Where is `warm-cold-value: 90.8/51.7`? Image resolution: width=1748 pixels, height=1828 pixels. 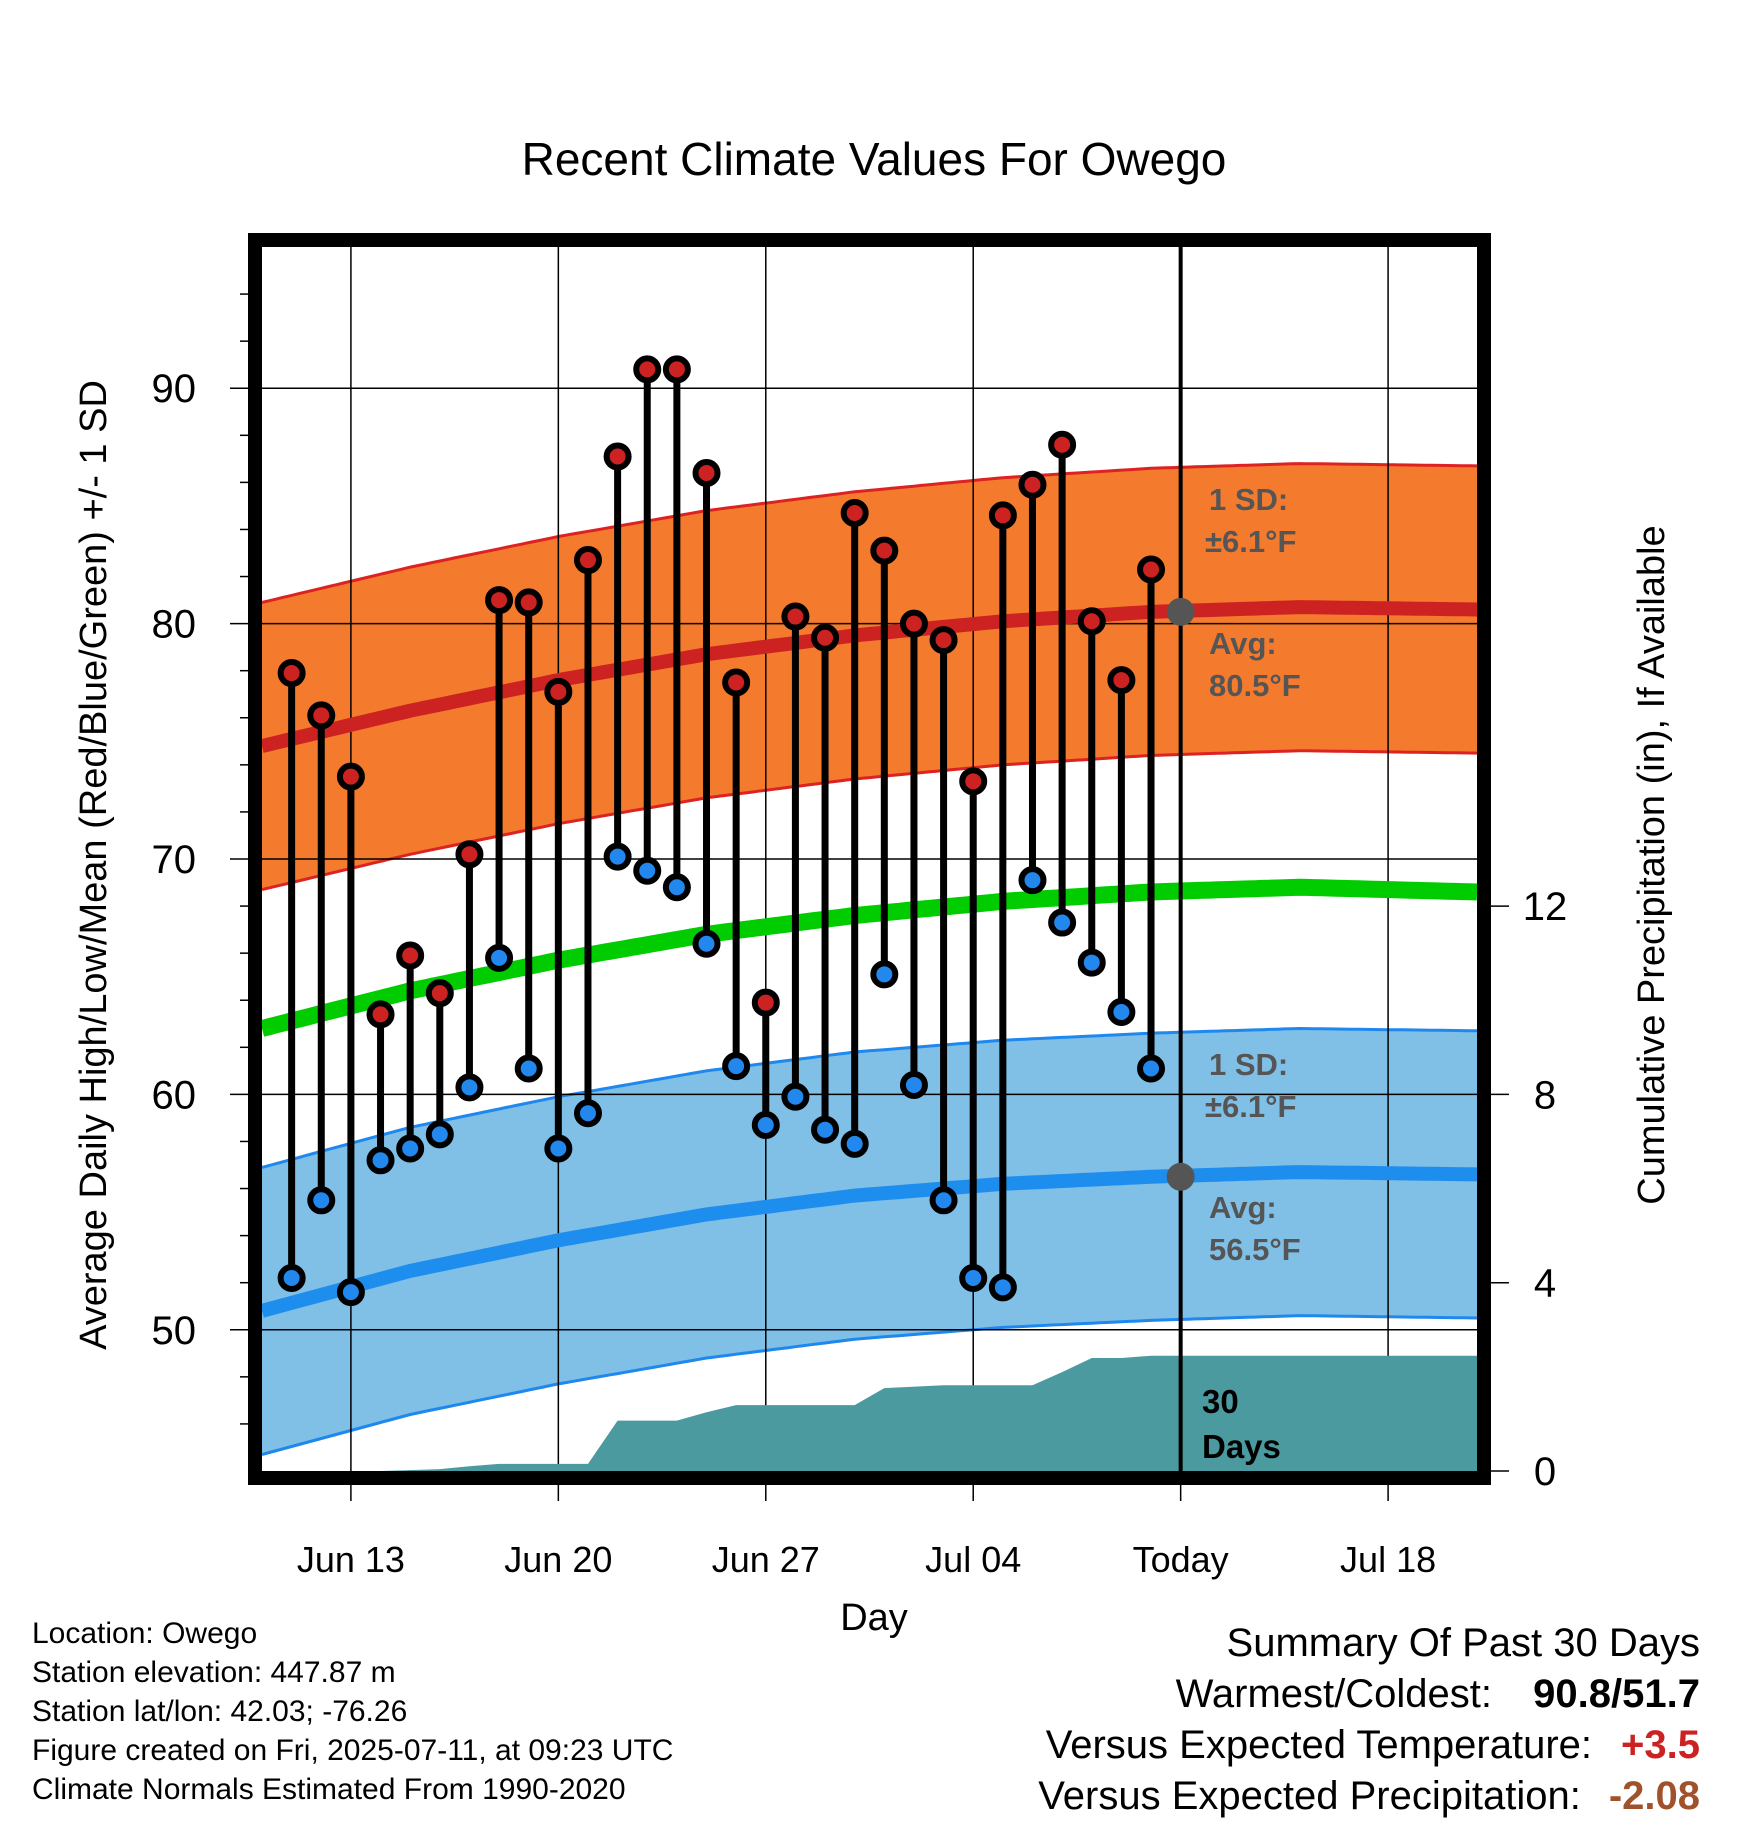 warm-cold-value: 90.8/51.7 is located at coordinates (1616, 1694).